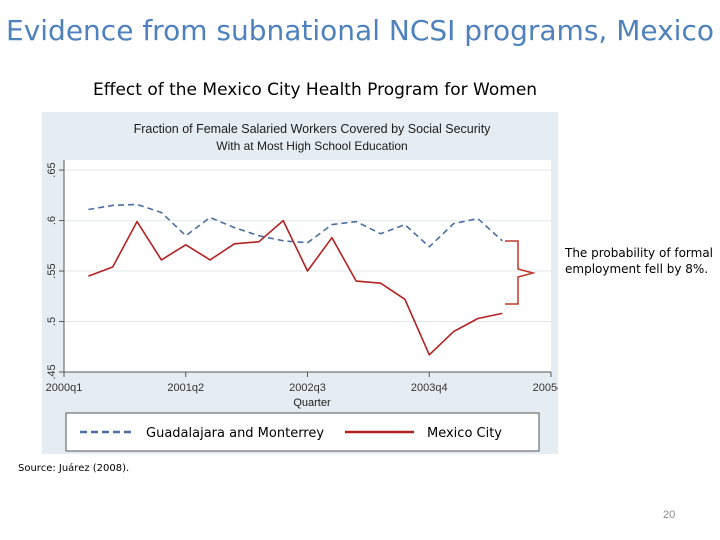 The width and height of the screenshot is (720, 540). I want to click on chart-title-line2: With at Most High School Education, so click(311, 146).